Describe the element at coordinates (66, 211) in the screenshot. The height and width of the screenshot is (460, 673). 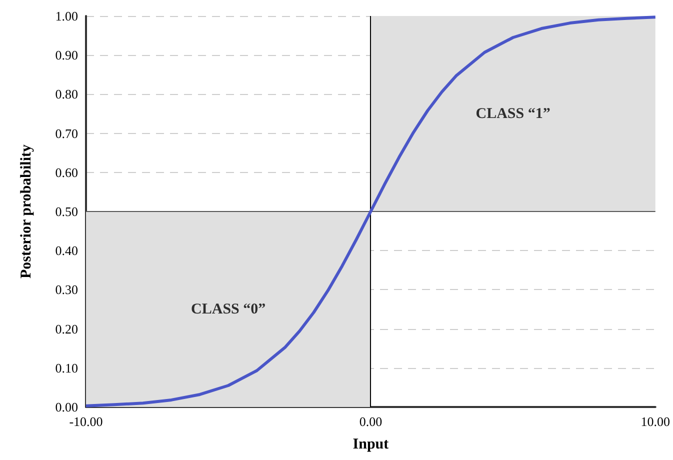
I see `y-tick-label: 0.50` at that location.